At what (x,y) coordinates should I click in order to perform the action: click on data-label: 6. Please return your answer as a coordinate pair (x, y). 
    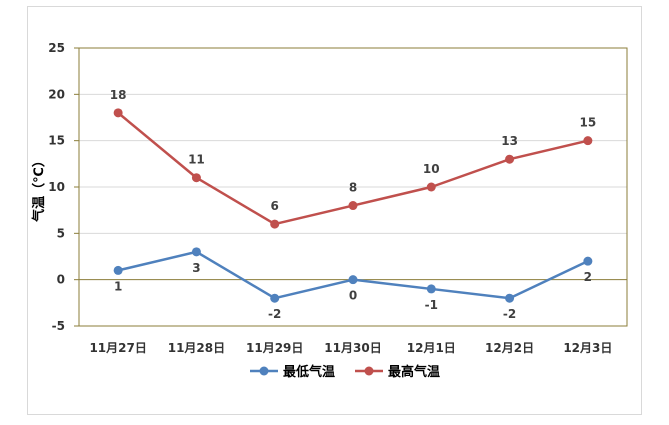
    Looking at the image, I should click on (275, 206).